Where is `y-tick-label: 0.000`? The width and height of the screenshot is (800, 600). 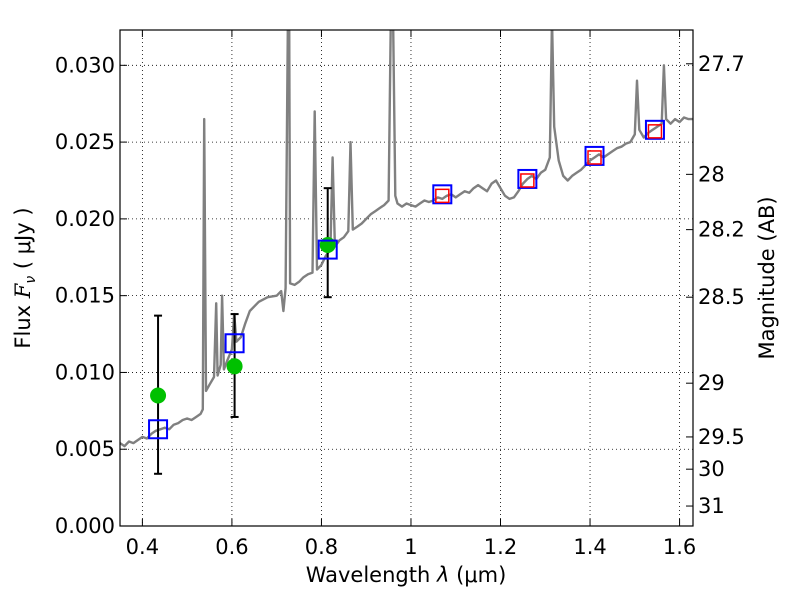
y-tick-label: 0.000 is located at coordinates (85, 526).